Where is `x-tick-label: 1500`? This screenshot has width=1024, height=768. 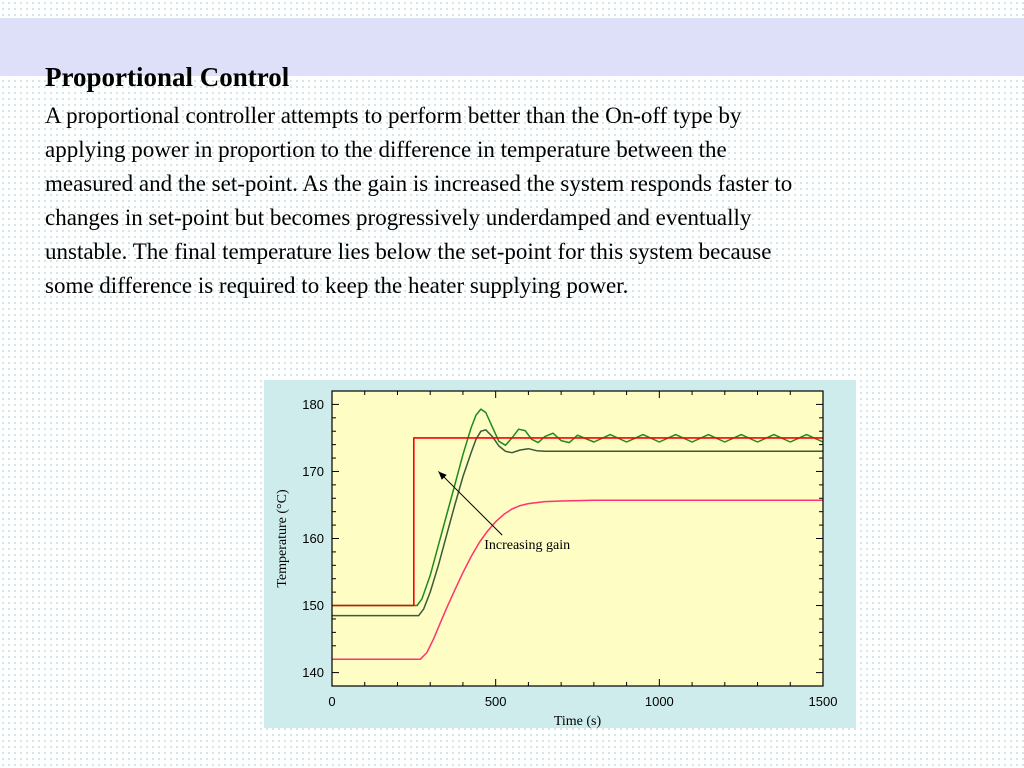 x-tick-label: 1500 is located at coordinates (823, 701).